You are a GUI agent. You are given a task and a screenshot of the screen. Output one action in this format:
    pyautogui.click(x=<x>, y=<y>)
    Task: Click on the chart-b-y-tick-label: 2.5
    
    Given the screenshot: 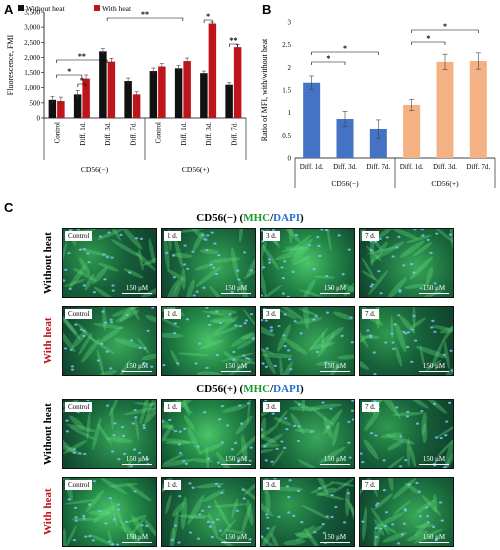 What is the action you would take?
    pyautogui.click(x=286, y=45)
    